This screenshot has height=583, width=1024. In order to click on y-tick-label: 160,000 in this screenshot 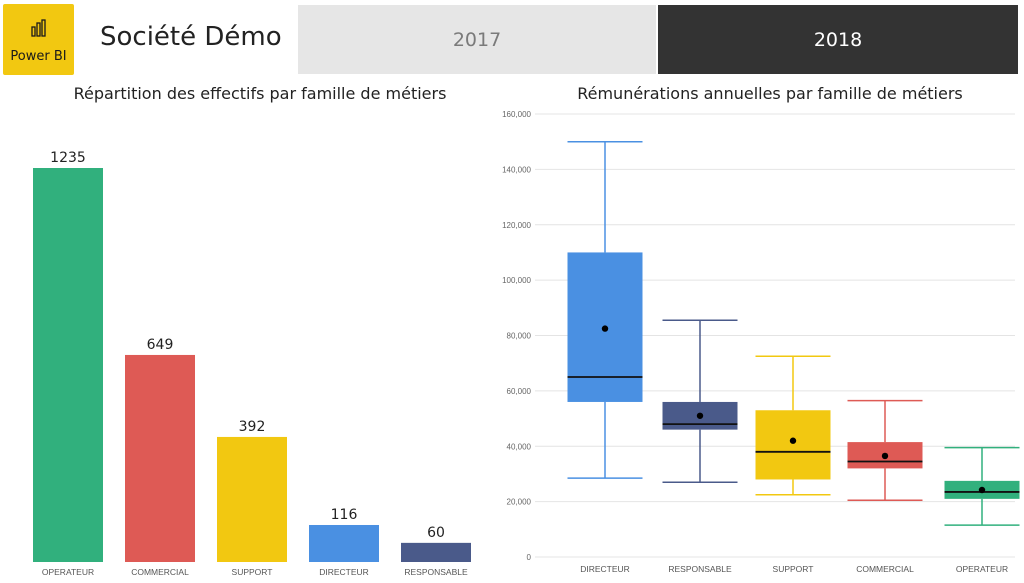, I will do `click(516, 114)`.